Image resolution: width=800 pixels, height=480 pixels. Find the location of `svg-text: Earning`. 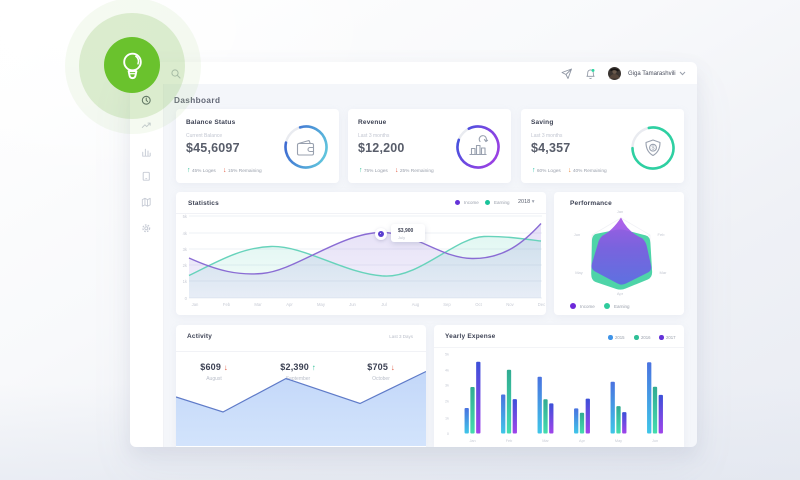

svg-text: Earning is located at coordinates (622, 306).